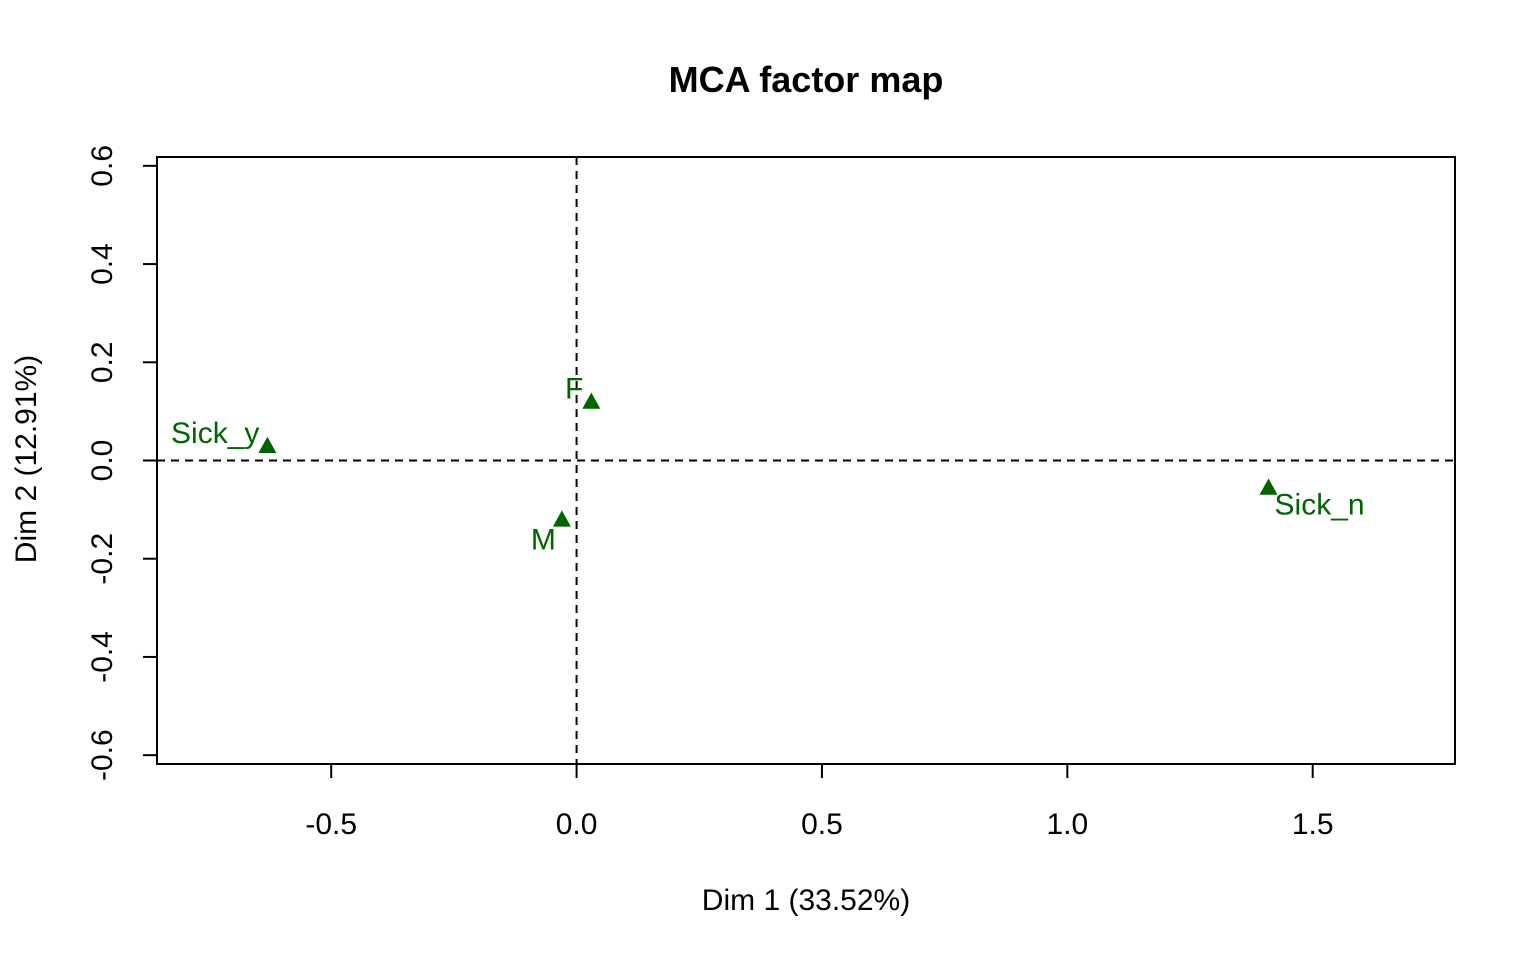  I want to click on y-tick-label: 0.0, so click(102, 461).